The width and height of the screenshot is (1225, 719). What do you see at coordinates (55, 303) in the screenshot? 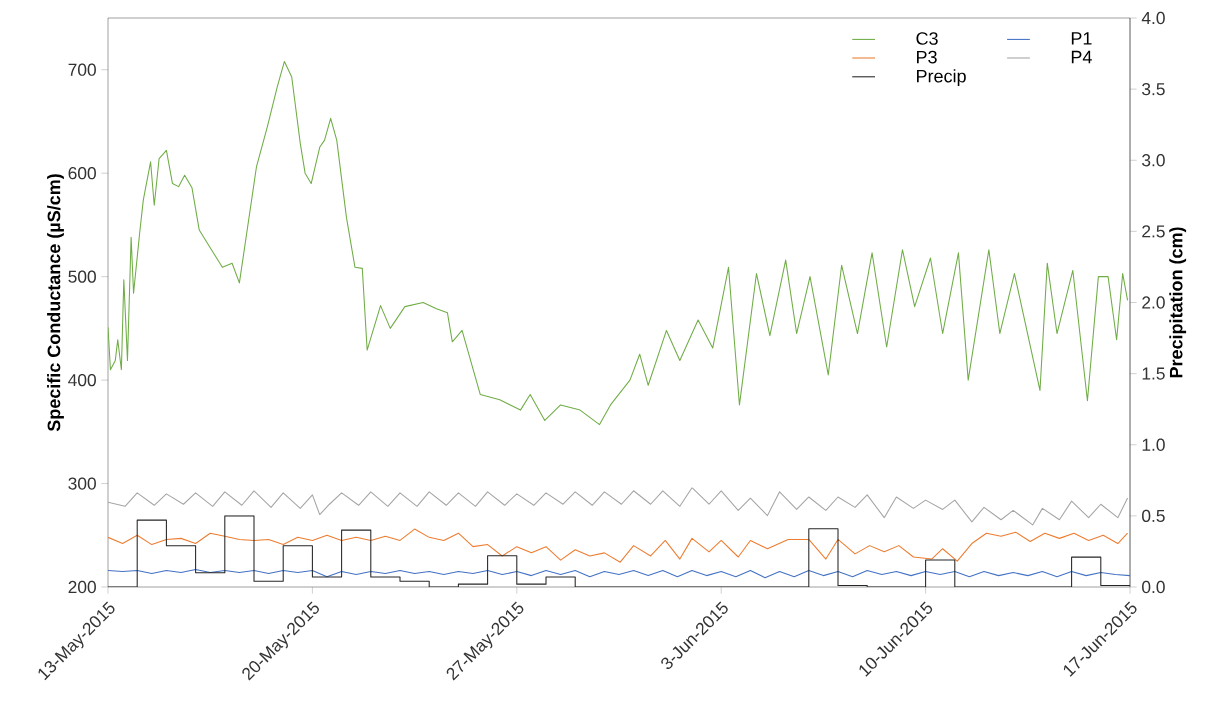
I see `y-axis-title: Specific Conductance (µS/cm)` at bounding box center [55, 303].